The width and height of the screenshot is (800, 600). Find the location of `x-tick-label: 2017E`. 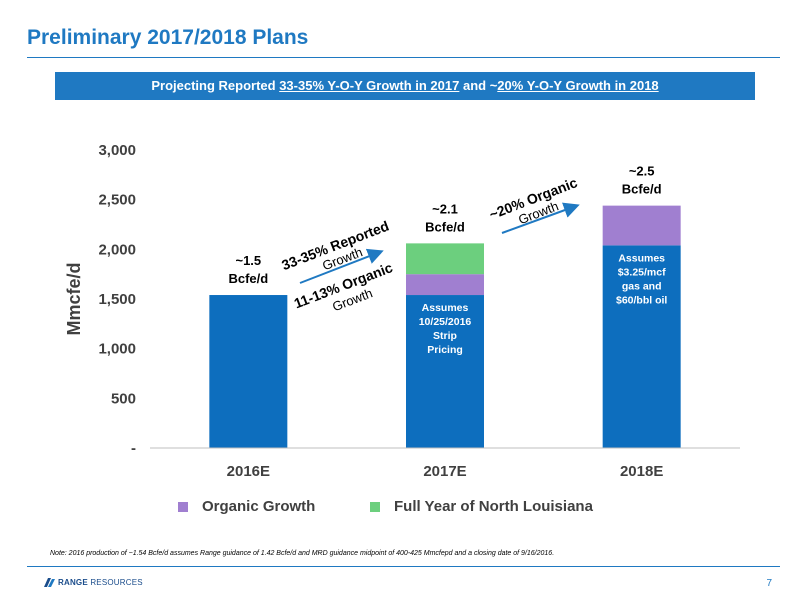

x-tick-label: 2017E is located at coordinates (444, 471).